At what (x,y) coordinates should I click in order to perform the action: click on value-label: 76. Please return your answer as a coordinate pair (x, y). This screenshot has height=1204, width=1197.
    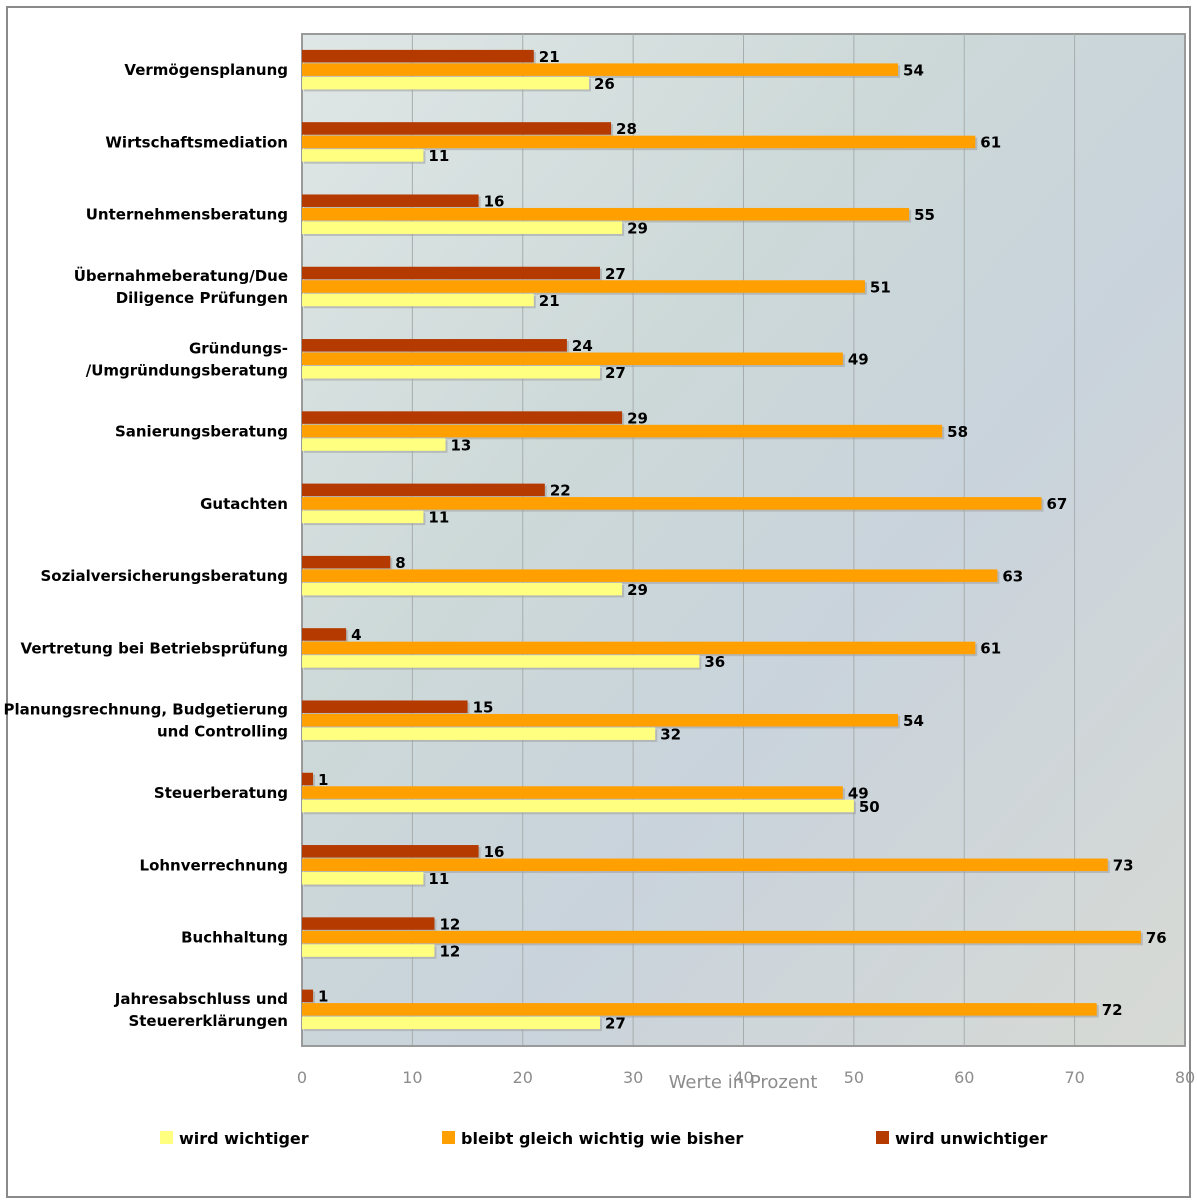
    Looking at the image, I should click on (1156, 938).